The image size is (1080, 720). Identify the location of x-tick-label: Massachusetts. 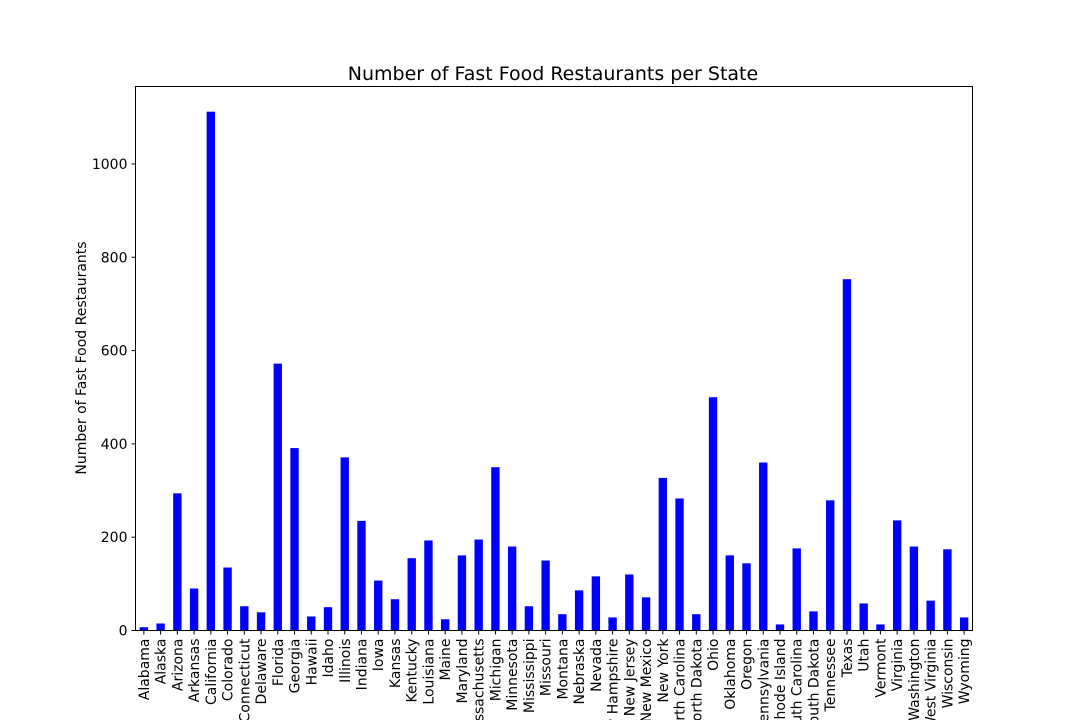
(480, 679).